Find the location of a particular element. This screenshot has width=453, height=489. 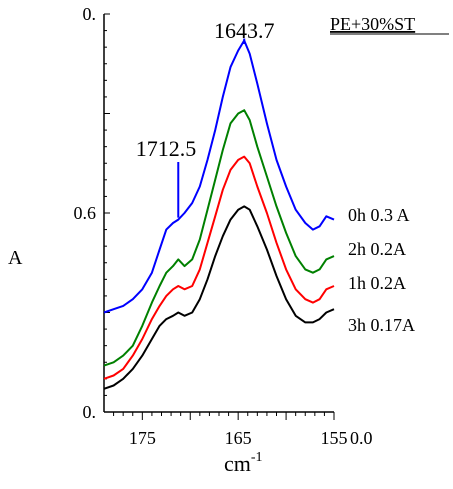

y-axis-label: A is located at coordinates (15, 258).